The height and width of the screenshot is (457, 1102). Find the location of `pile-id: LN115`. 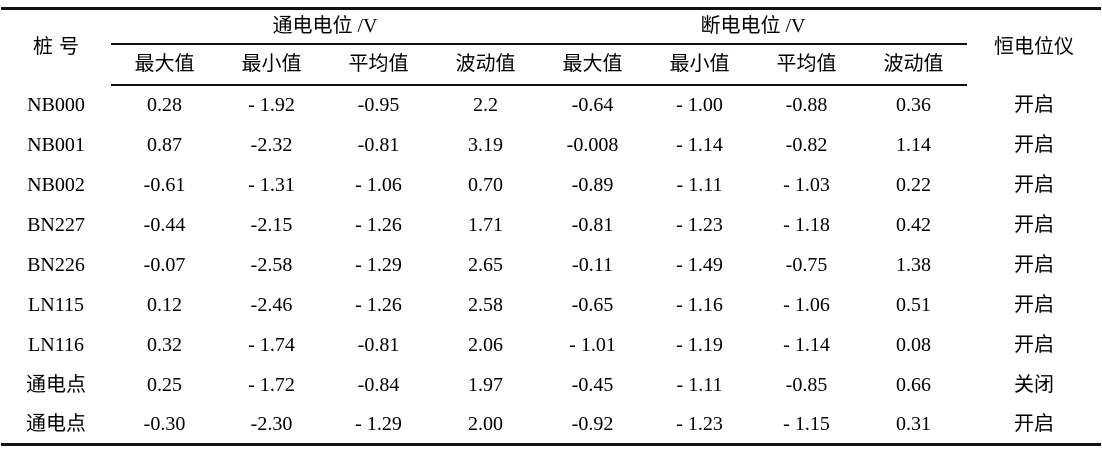

pile-id: LN115 is located at coordinates (56, 304).